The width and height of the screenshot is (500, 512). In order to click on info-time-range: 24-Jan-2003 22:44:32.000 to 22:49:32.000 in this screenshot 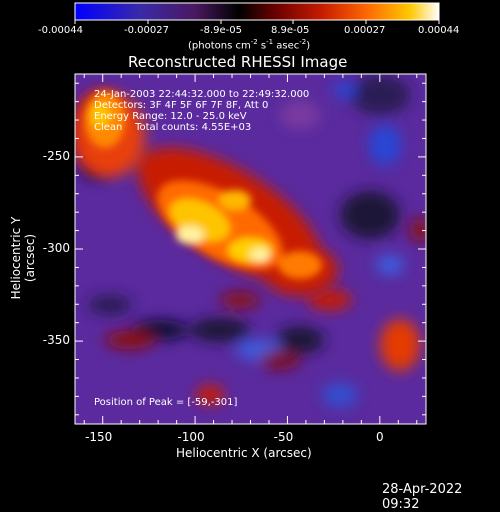, I will do `click(202, 94)`.